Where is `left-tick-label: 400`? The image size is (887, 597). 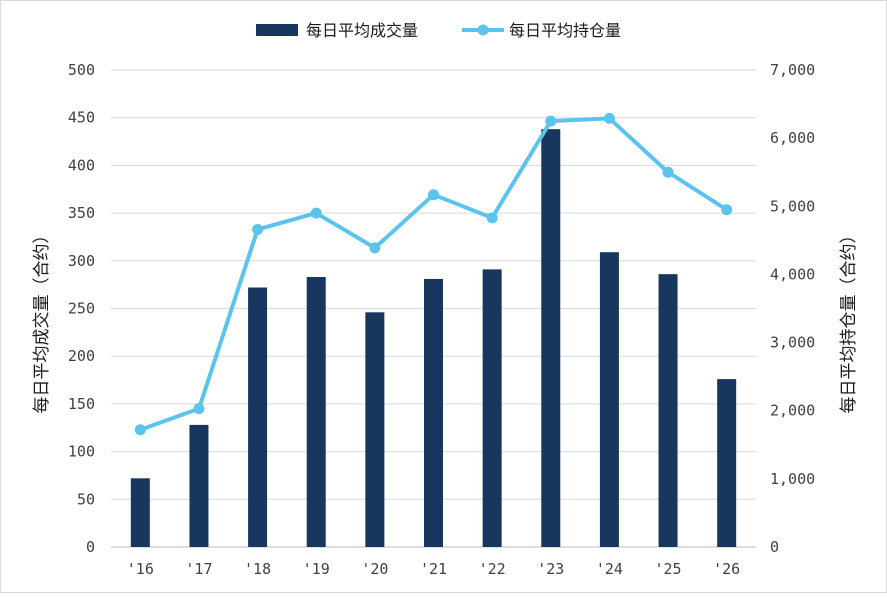 left-tick-label: 400 is located at coordinates (81, 165).